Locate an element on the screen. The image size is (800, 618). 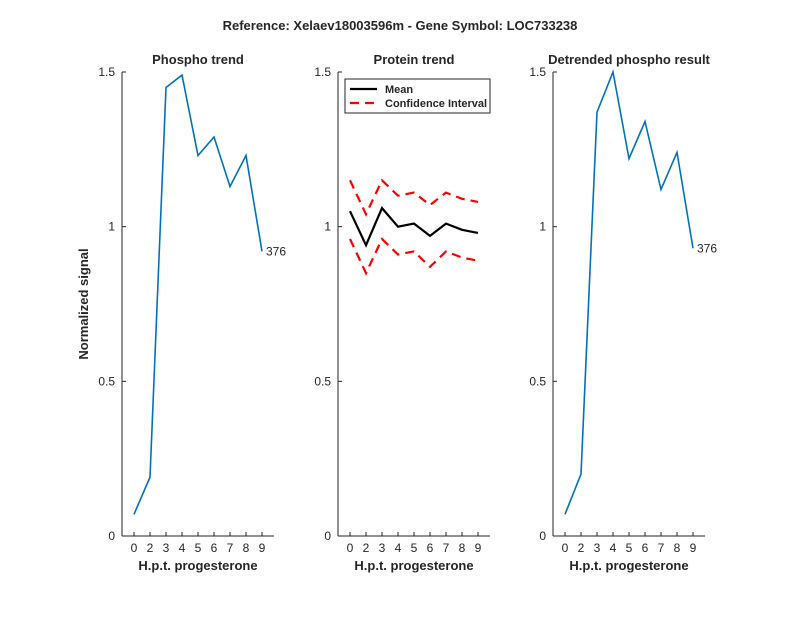
panel-title: Detrended phospho result is located at coordinates (629, 59).